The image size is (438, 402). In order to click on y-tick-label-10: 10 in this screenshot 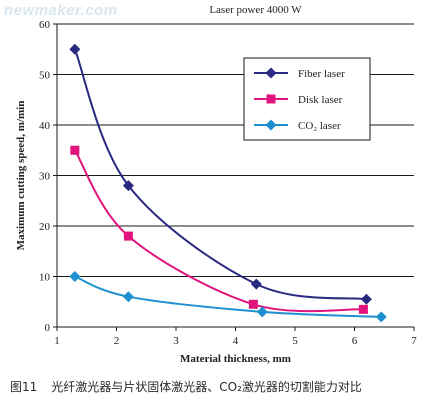, I will do `click(45, 278)`.